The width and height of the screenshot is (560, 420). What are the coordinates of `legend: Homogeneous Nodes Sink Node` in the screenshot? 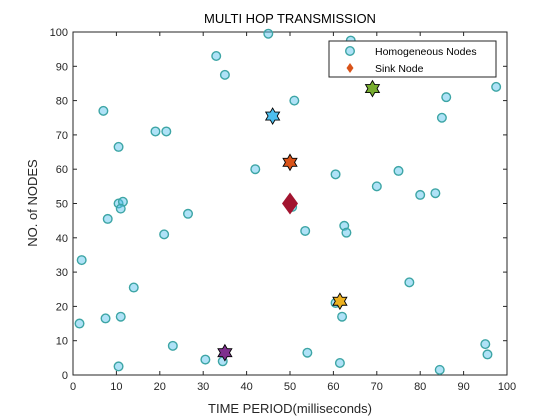 It's located at (412, 59).